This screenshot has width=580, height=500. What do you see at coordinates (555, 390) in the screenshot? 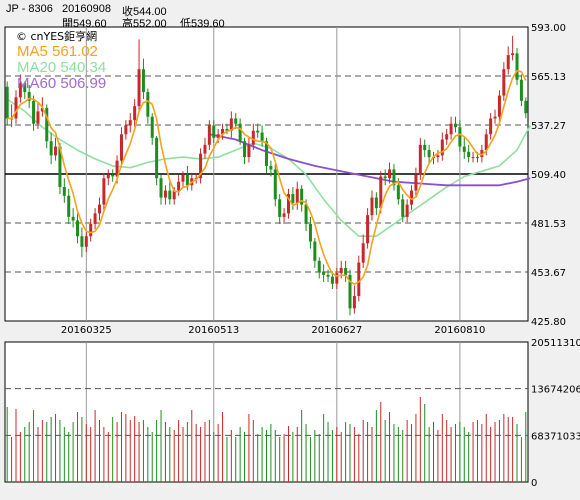
I see `volume-tick-label: 136742067` at bounding box center [555, 390].